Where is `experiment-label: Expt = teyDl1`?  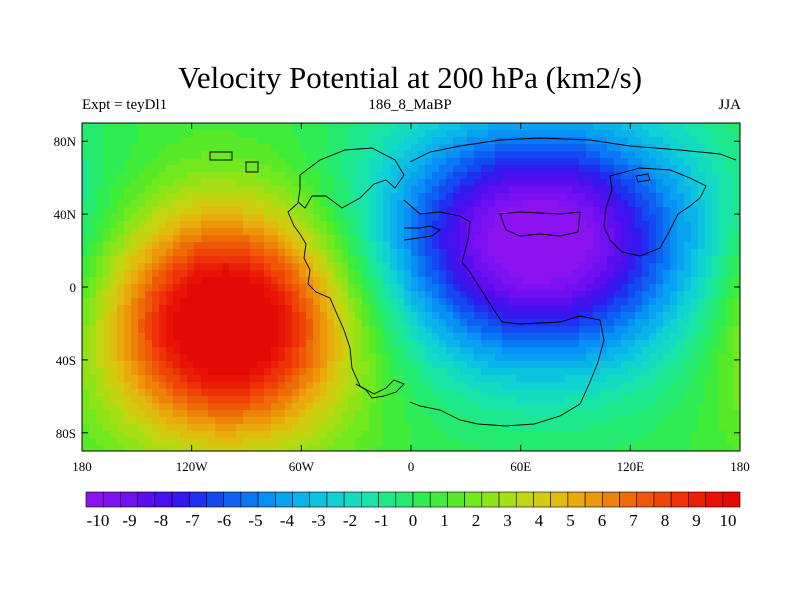
experiment-label: Expt = teyDl1 is located at coordinates (125, 105).